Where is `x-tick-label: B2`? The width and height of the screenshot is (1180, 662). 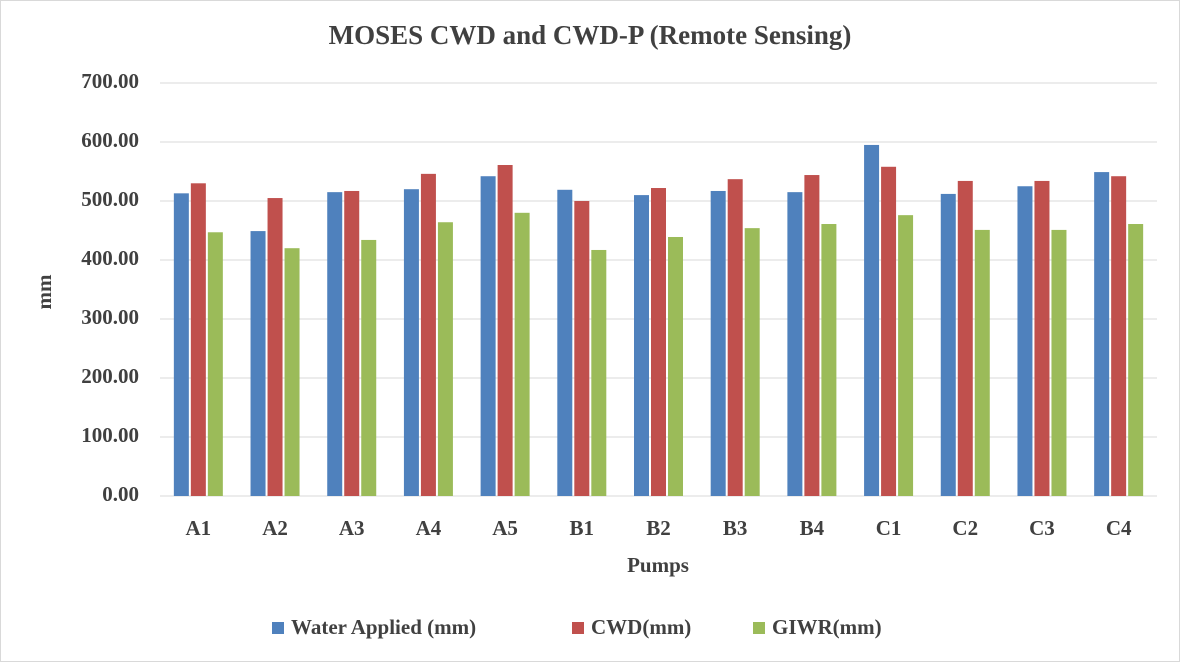 x-tick-label: B2 is located at coordinates (658, 528).